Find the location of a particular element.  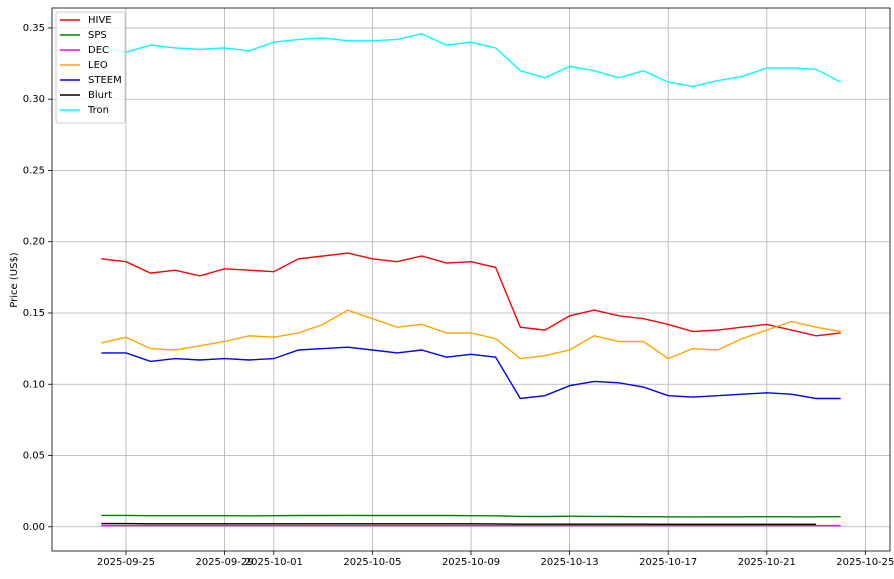

legend: HIVE SPS DEC LEO STEEM Blurt Tron is located at coordinates (90, 67).